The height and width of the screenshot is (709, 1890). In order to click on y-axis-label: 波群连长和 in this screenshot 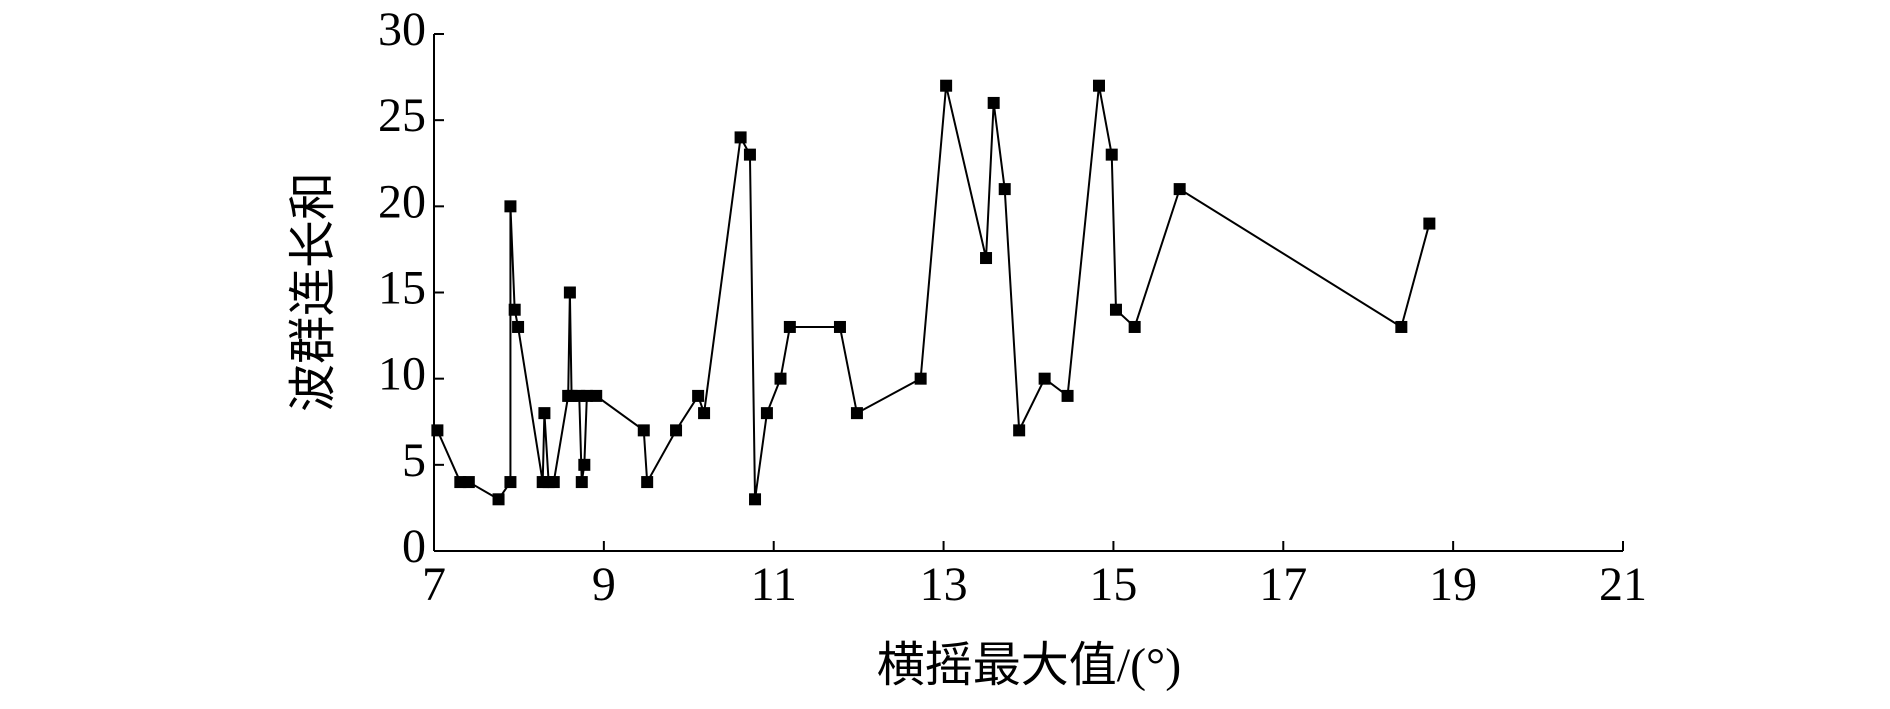, I will do `click(313, 292)`.